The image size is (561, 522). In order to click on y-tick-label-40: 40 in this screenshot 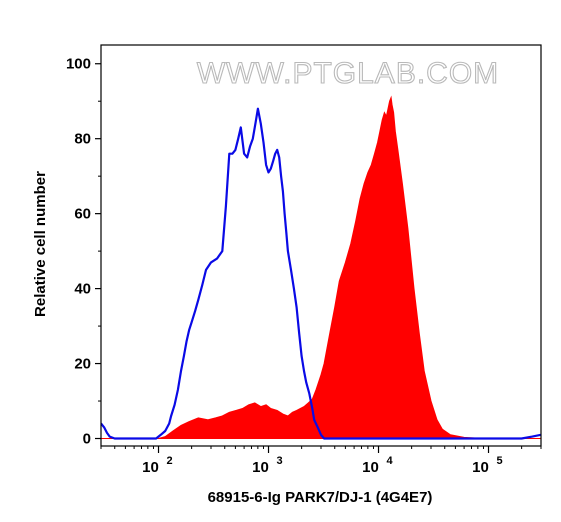, I will do `click(82, 289)`.